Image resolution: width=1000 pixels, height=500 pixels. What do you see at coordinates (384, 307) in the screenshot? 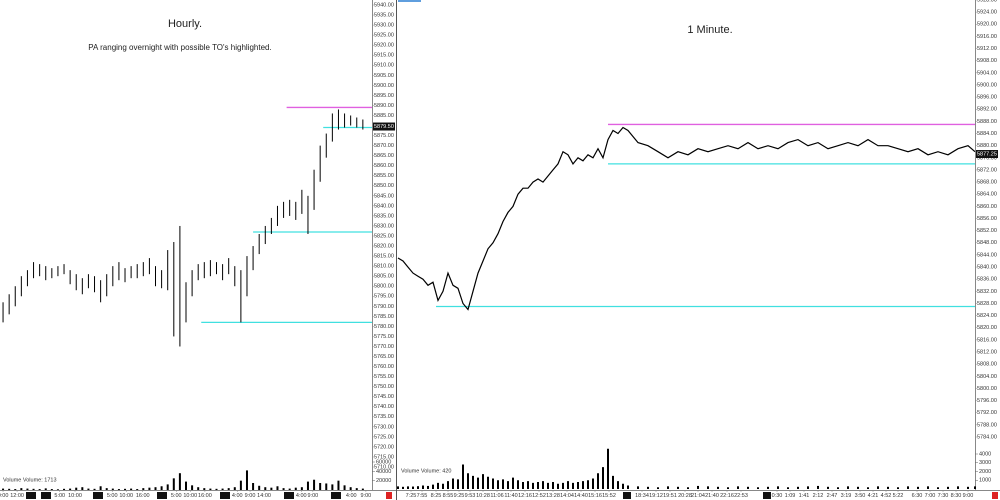
I see `y-tick-label: 5790.00` at bounding box center [384, 307].